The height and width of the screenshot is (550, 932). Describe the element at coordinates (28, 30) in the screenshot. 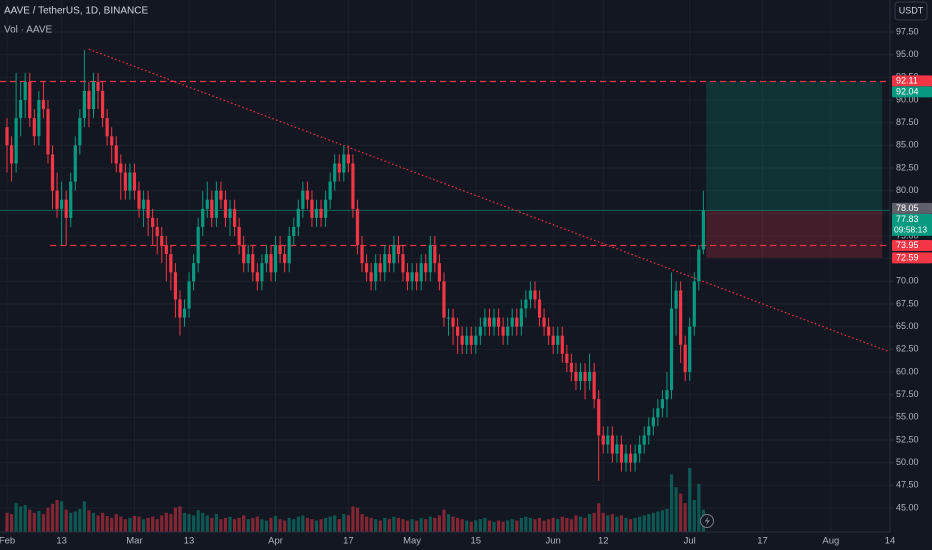

I see `volume-label: Vol · AAVE` at that location.